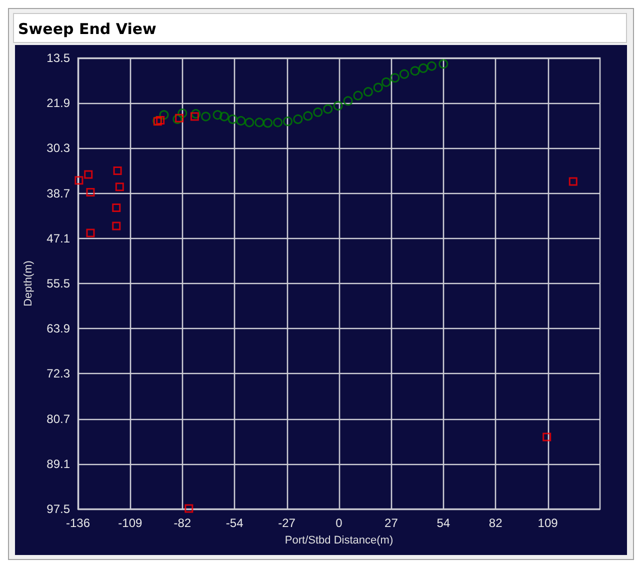  Describe the element at coordinates (443, 523) in the screenshot. I see `x-tick-label: 54` at that location.